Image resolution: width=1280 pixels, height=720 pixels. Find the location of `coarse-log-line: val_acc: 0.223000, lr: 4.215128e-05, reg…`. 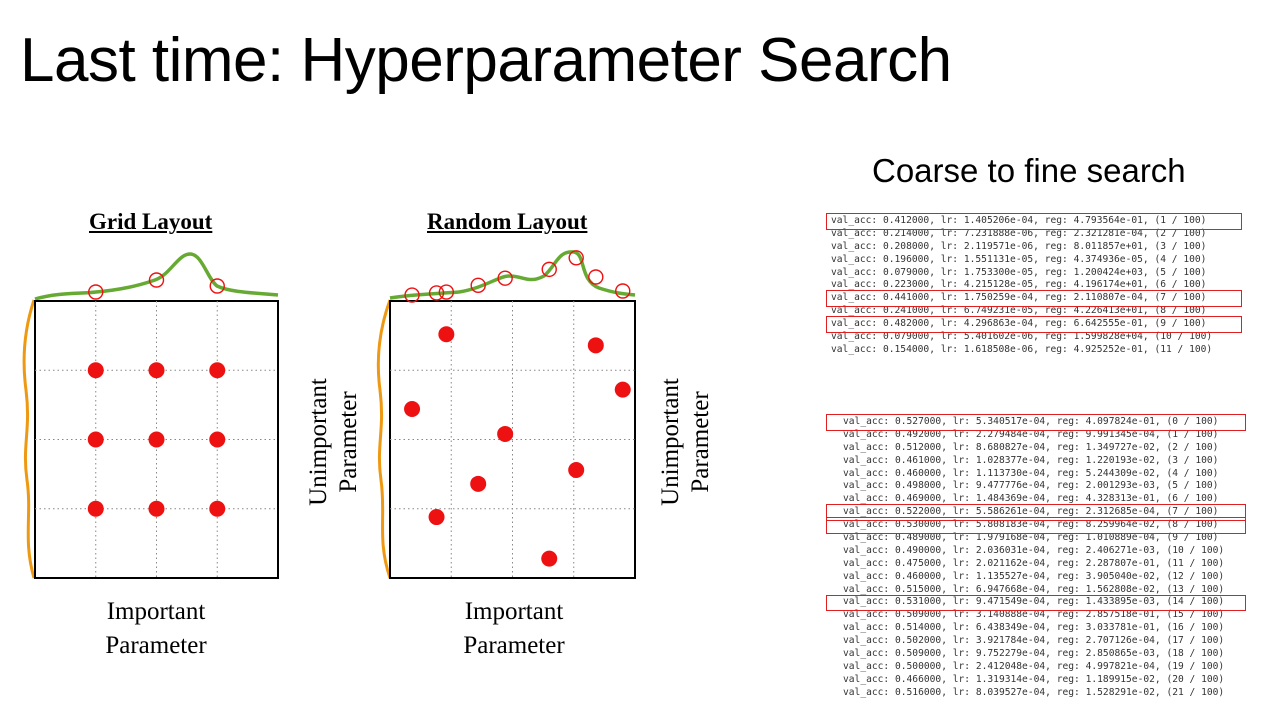

coarse-log-line: val_acc: 0.223000, lr: 4.215128e-05, reg… is located at coordinates (1019, 285).